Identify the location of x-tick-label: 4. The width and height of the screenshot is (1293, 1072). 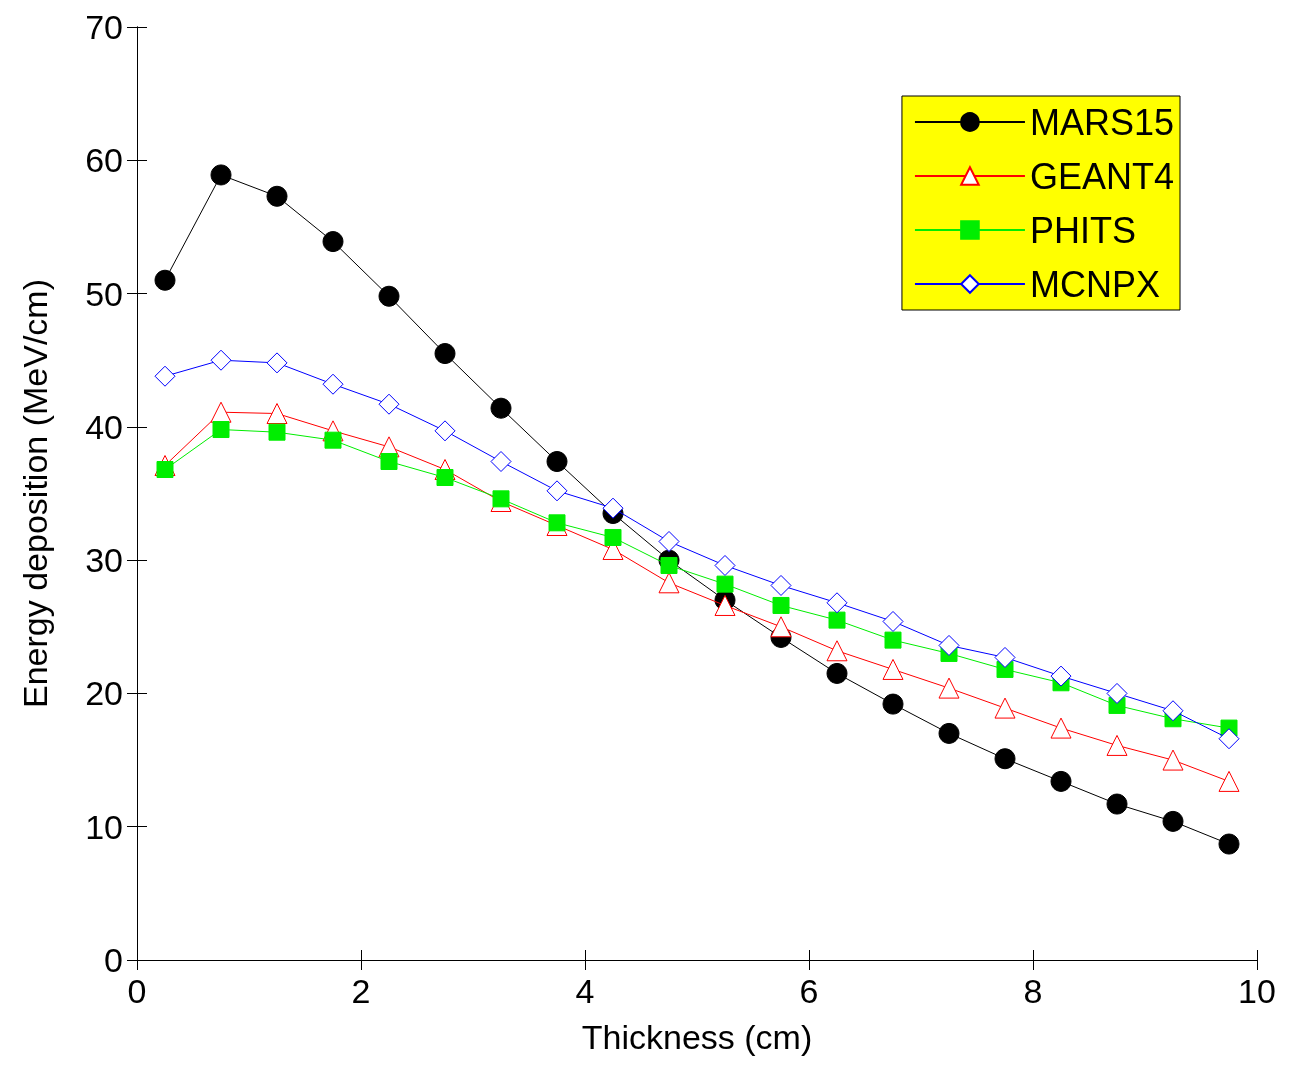
(585, 991).